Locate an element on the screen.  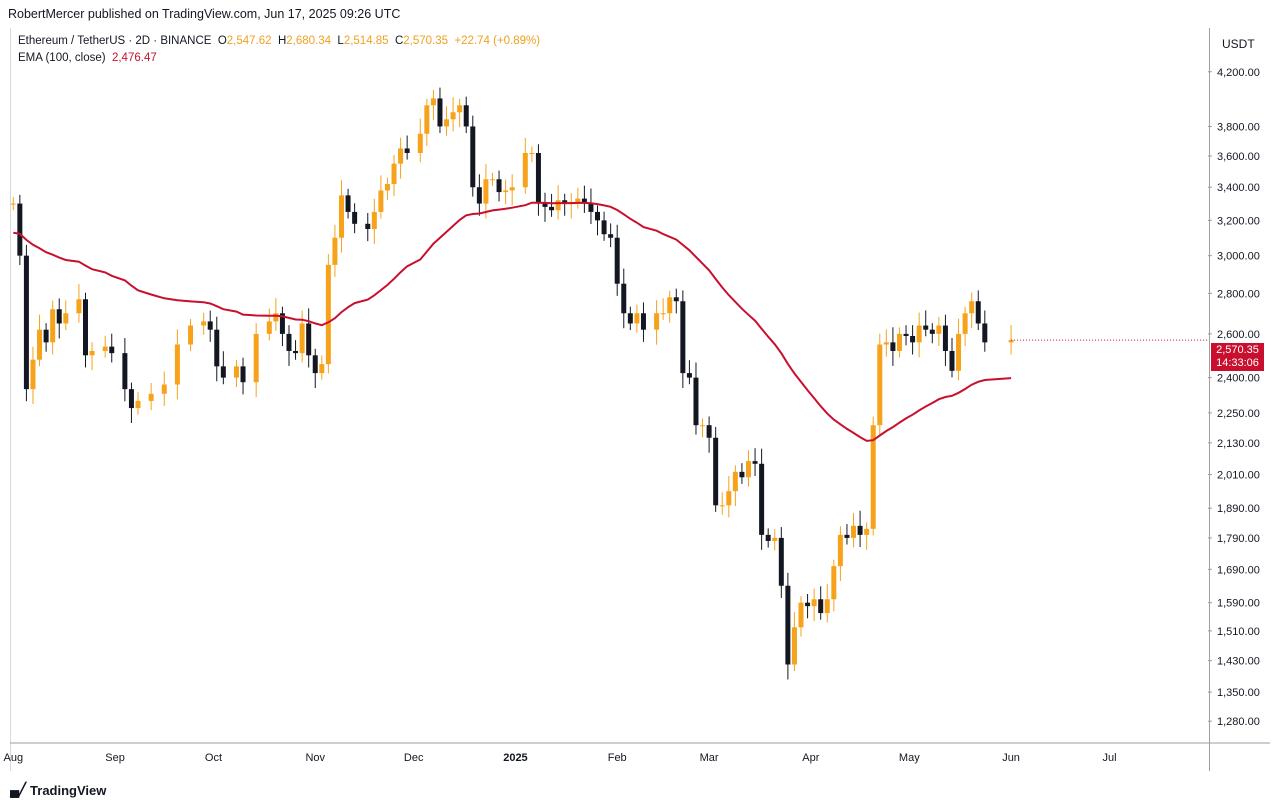
x-tick-label: Feb is located at coordinates (617, 758).